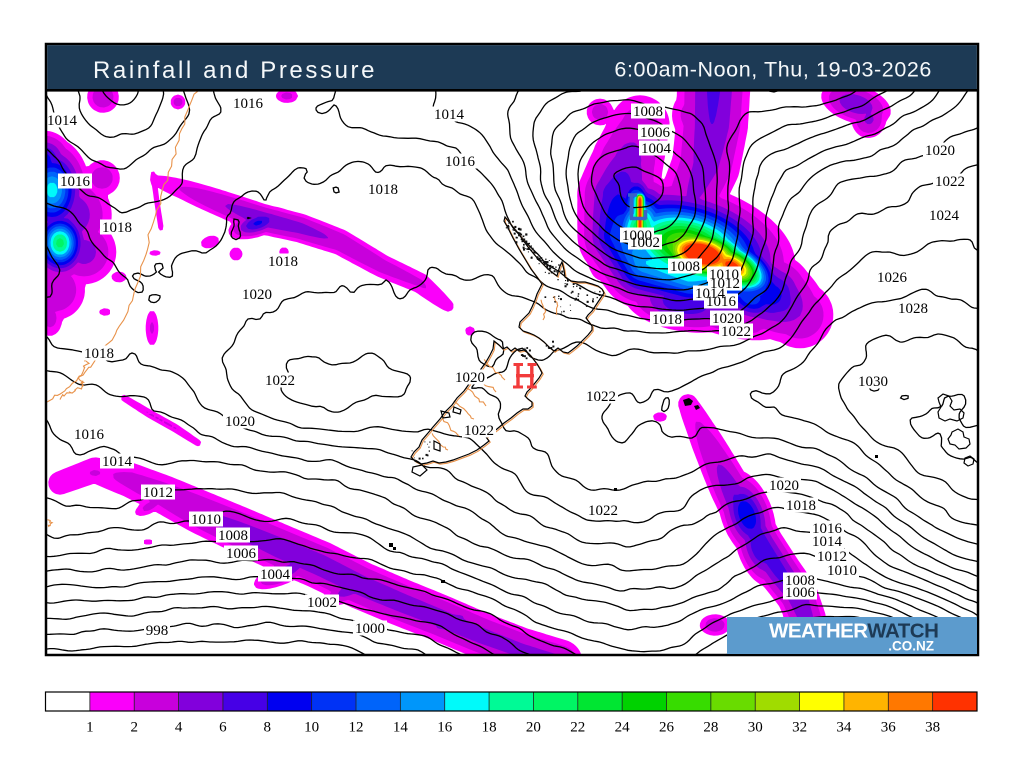 The image size is (1024, 768). I want to click on svg-text: 12, so click(356, 728).